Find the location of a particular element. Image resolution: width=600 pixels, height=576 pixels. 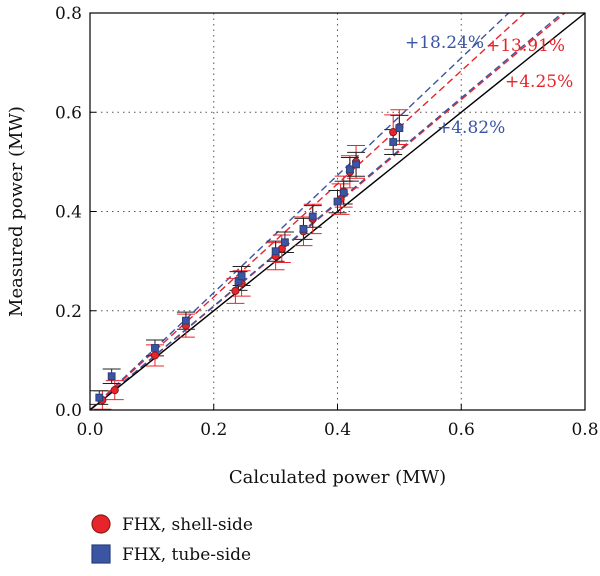

y-tick-label-1: 0.2 is located at coordinates (68, 312).